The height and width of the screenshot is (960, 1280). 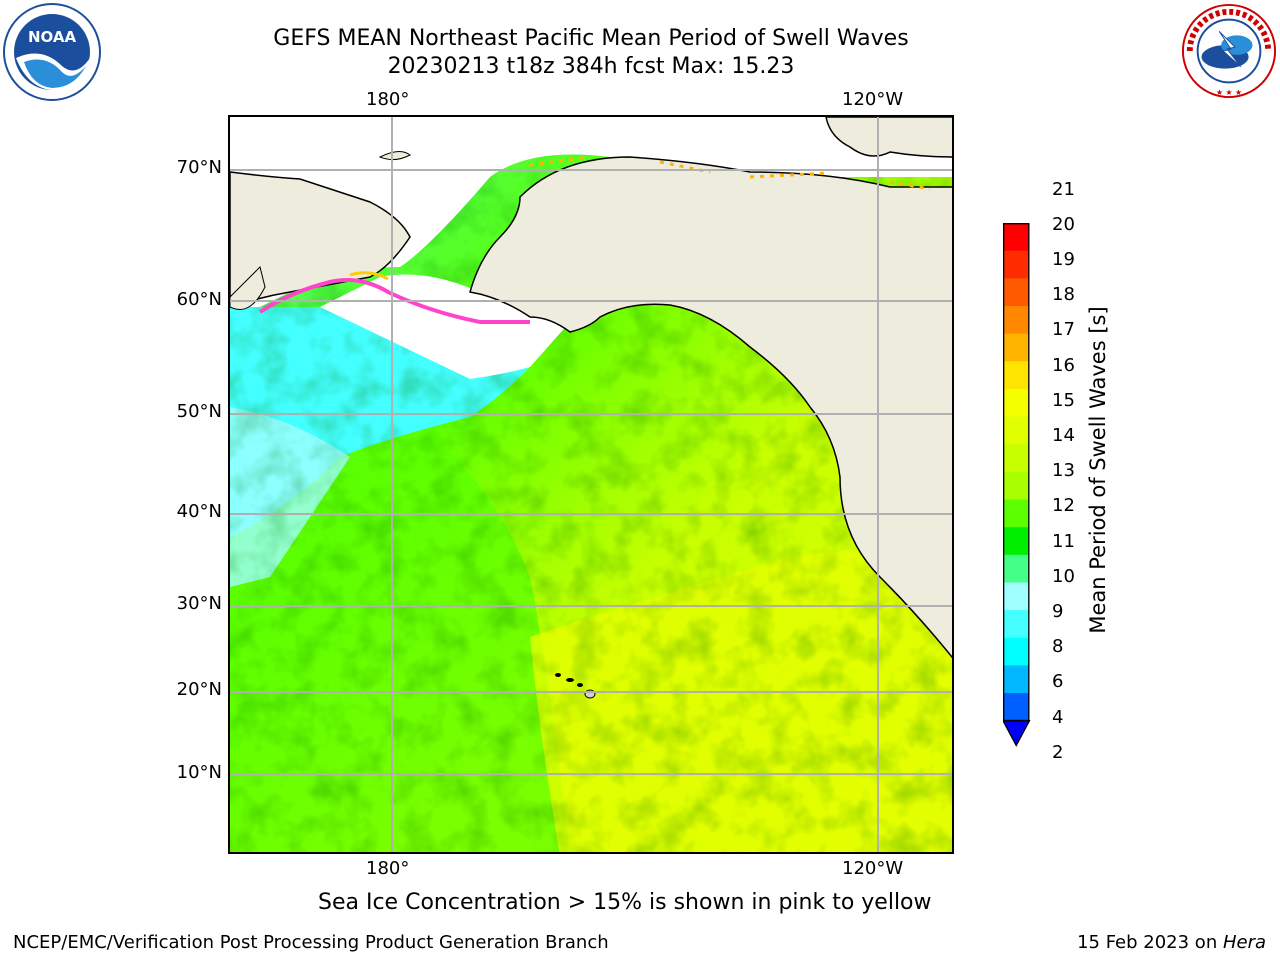 I want to click on noaa-logo: NOAA, so click(x=52, y=52).